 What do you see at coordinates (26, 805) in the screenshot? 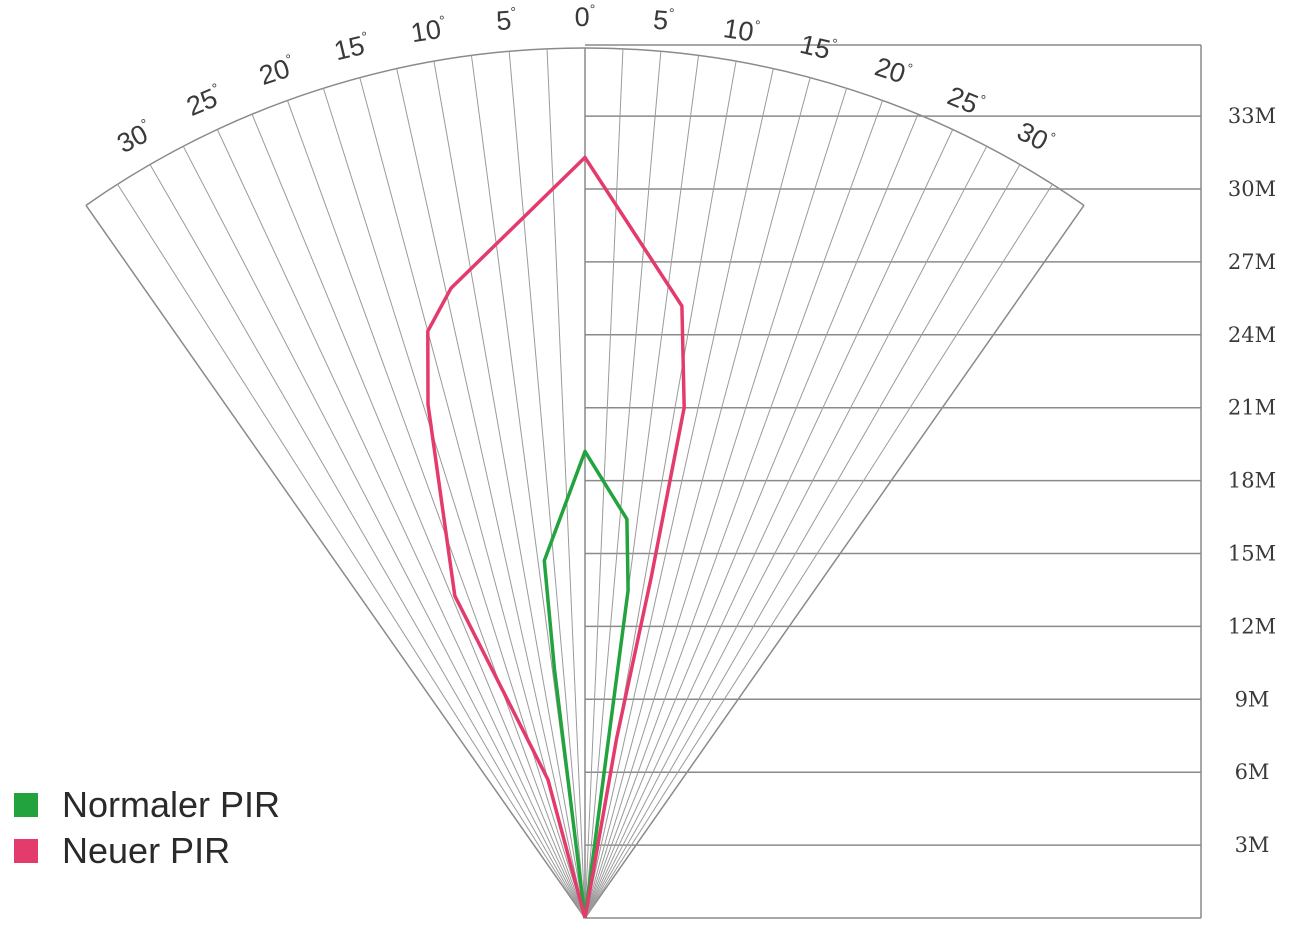
I see `legend-swatch-normal` at bounding box center [26, 805].